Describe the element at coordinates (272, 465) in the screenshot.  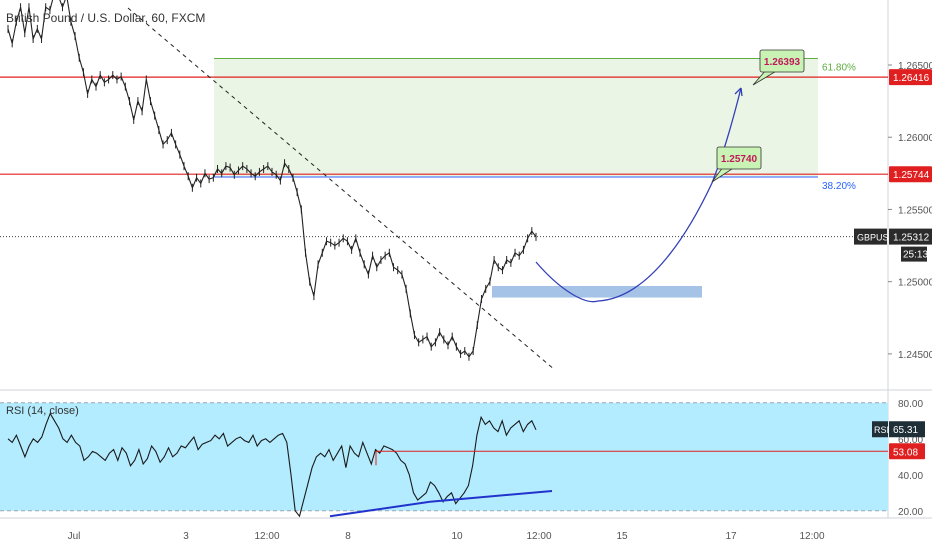
I see `rsi-line` at that location.